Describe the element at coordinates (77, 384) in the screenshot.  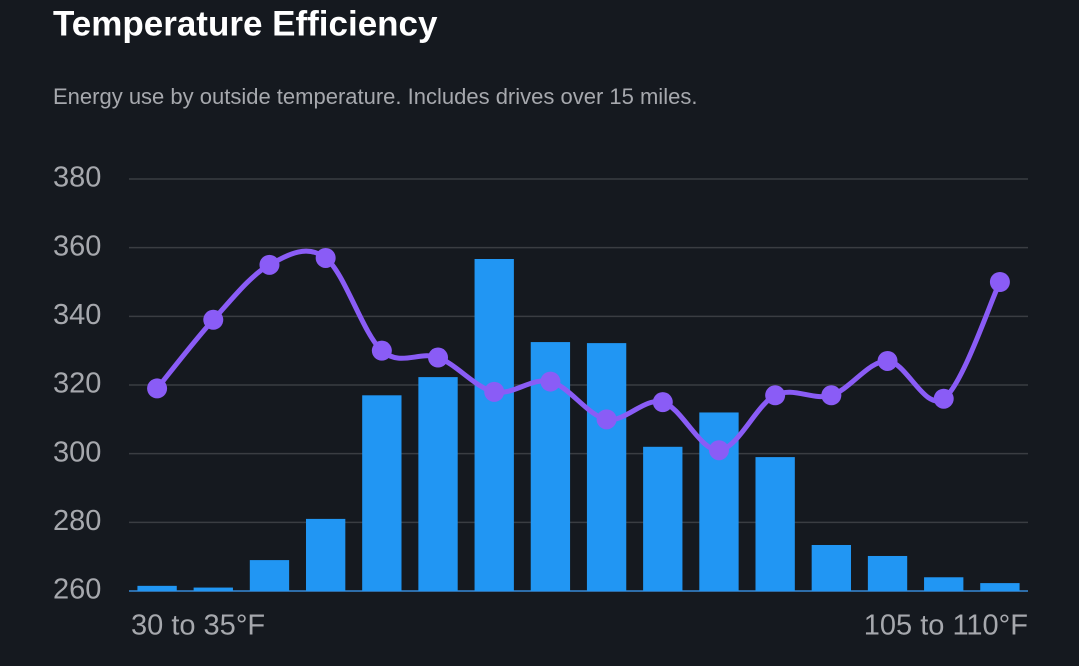
I see `y-tick-label: 320` at that location.